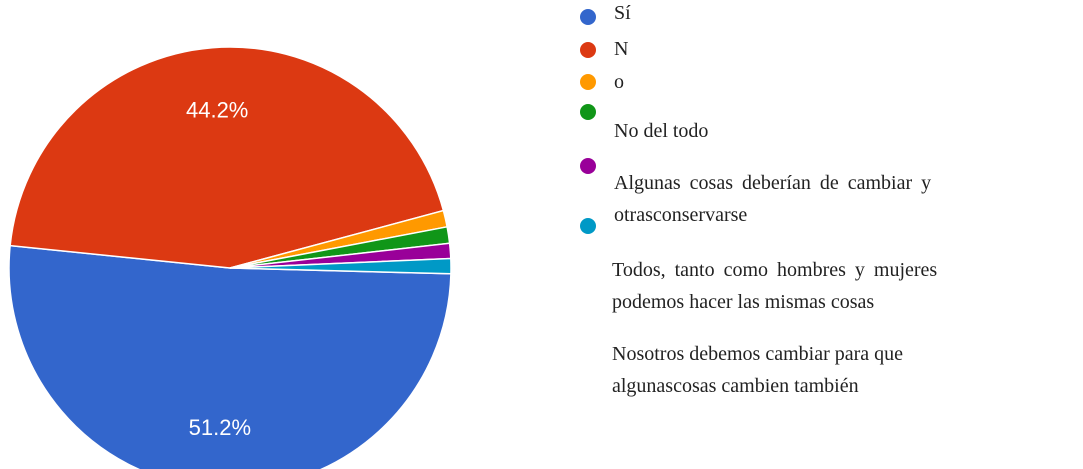 Image resolution: width=1083 pixels, height=469 pixels. I want to click on legend-label-no-del-todo: No del todo, so click(661, 131).